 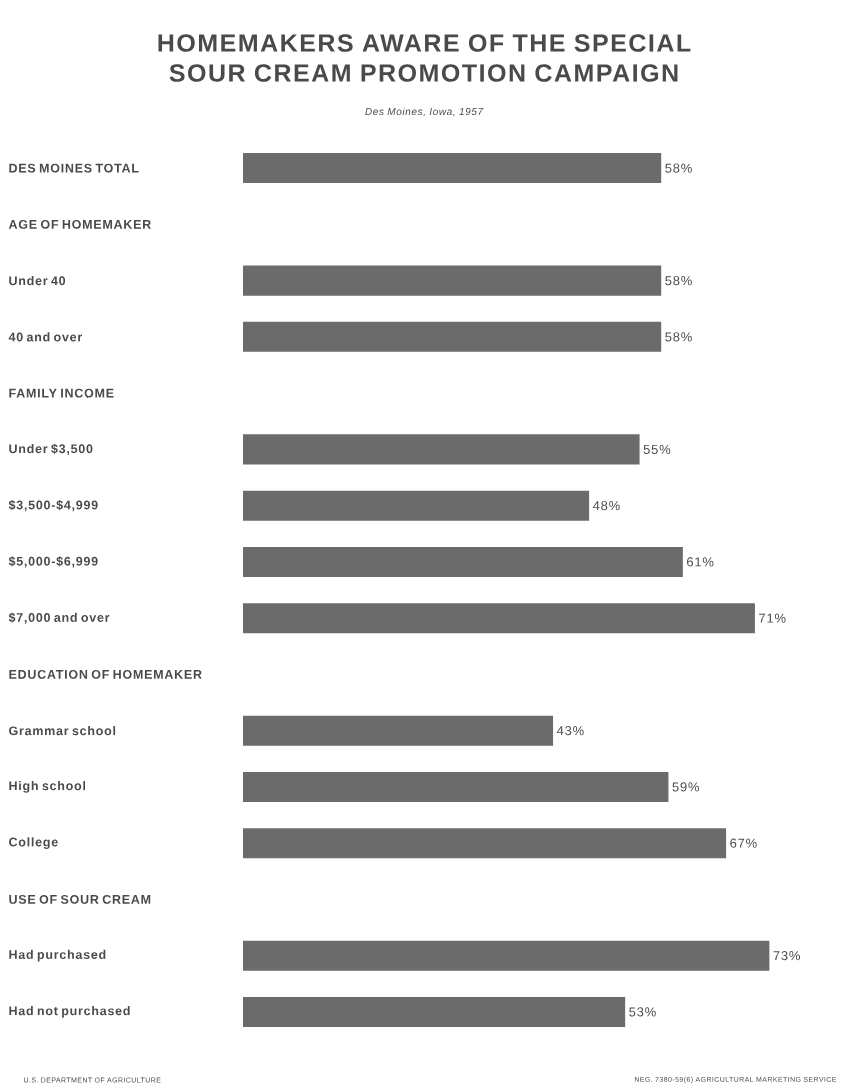 I want to click on data-label: 71%, so click(x=772, y=618).